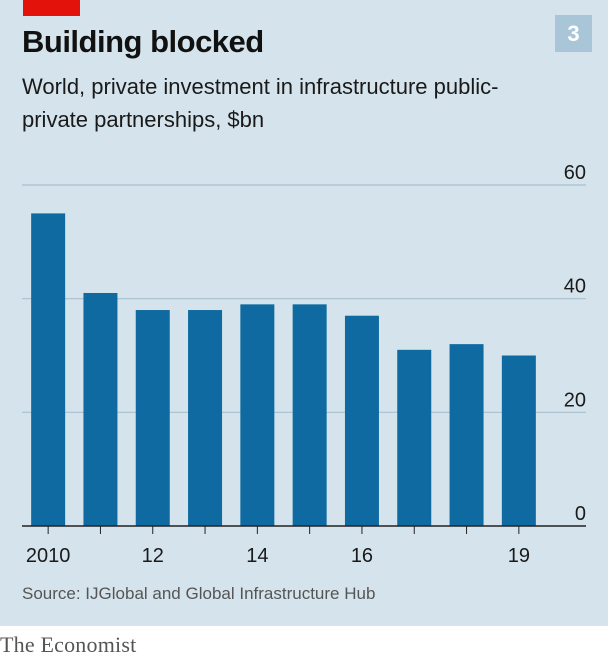 The image size is (608, 662). I want to click on bar-2017, so click(414, 437).